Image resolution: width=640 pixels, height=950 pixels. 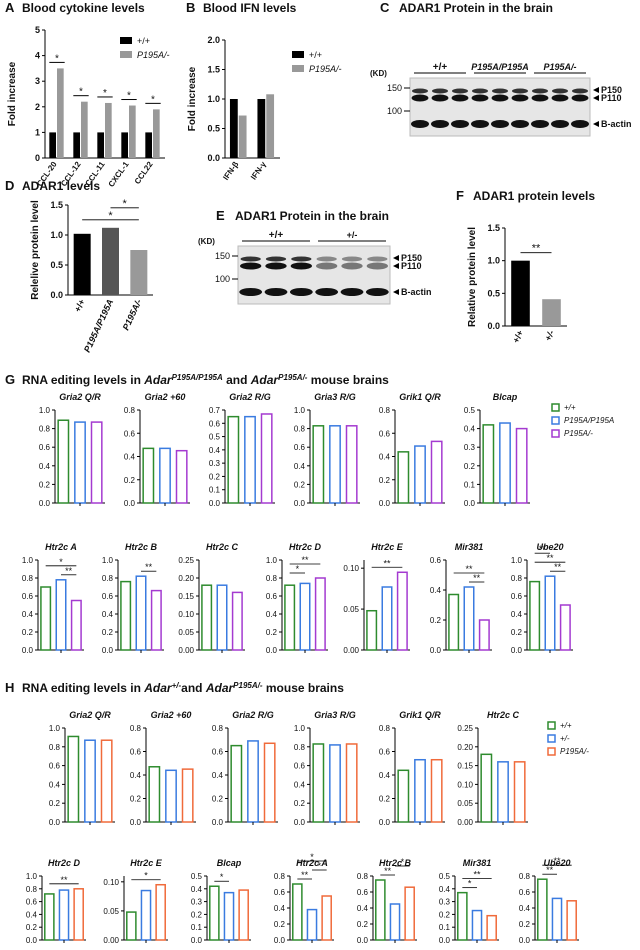 I want to click on y-tick-label: 0.3, so click(x=197, y=902).